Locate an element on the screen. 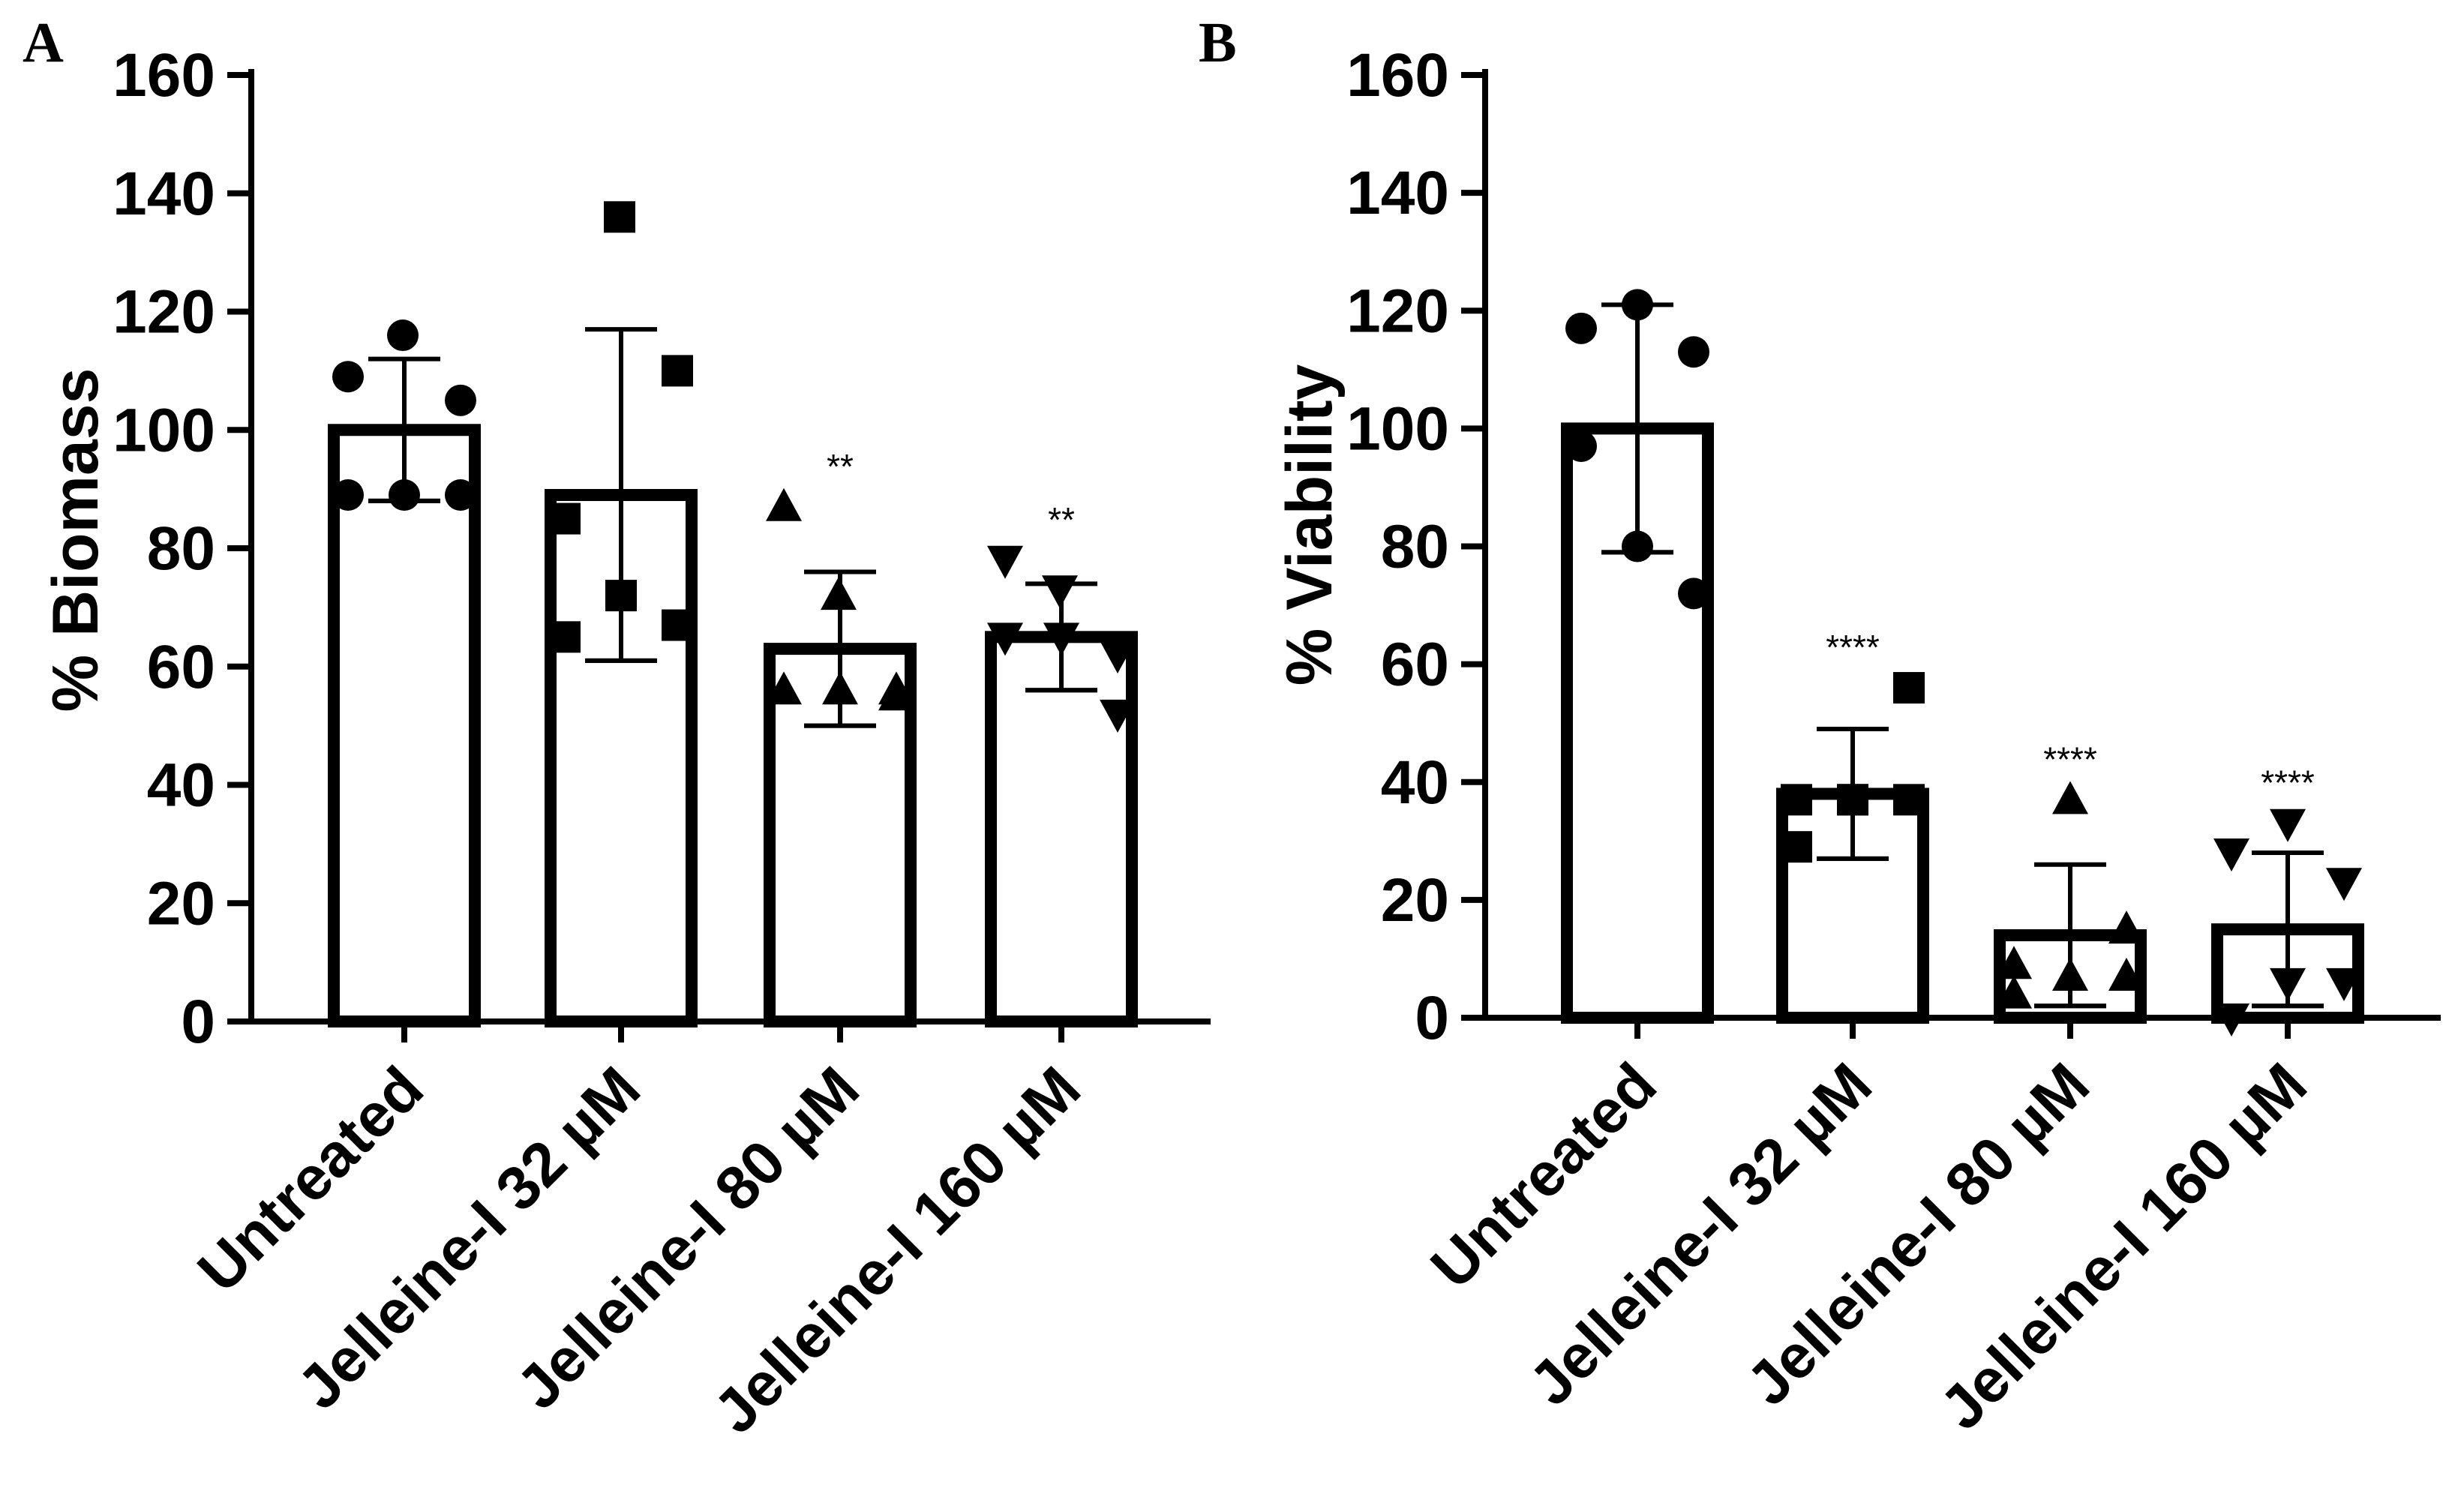  panel-a-y-tick-label: 60 is located at coordinates (181, 667).